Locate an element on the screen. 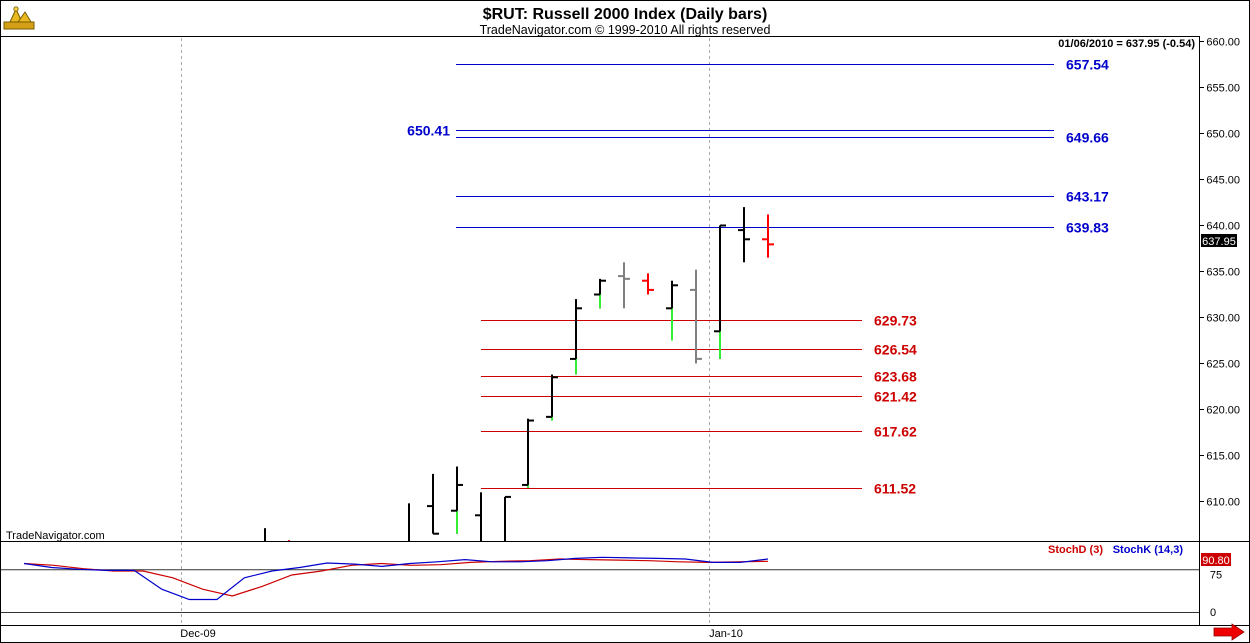 The width and height of the screenshot is (1250, 643). resistance-label: 643.17 is located at coordinates (1087, 197).